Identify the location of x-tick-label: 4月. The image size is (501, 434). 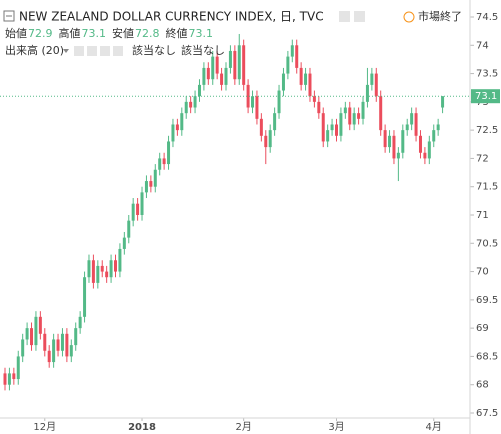
(434, 427).